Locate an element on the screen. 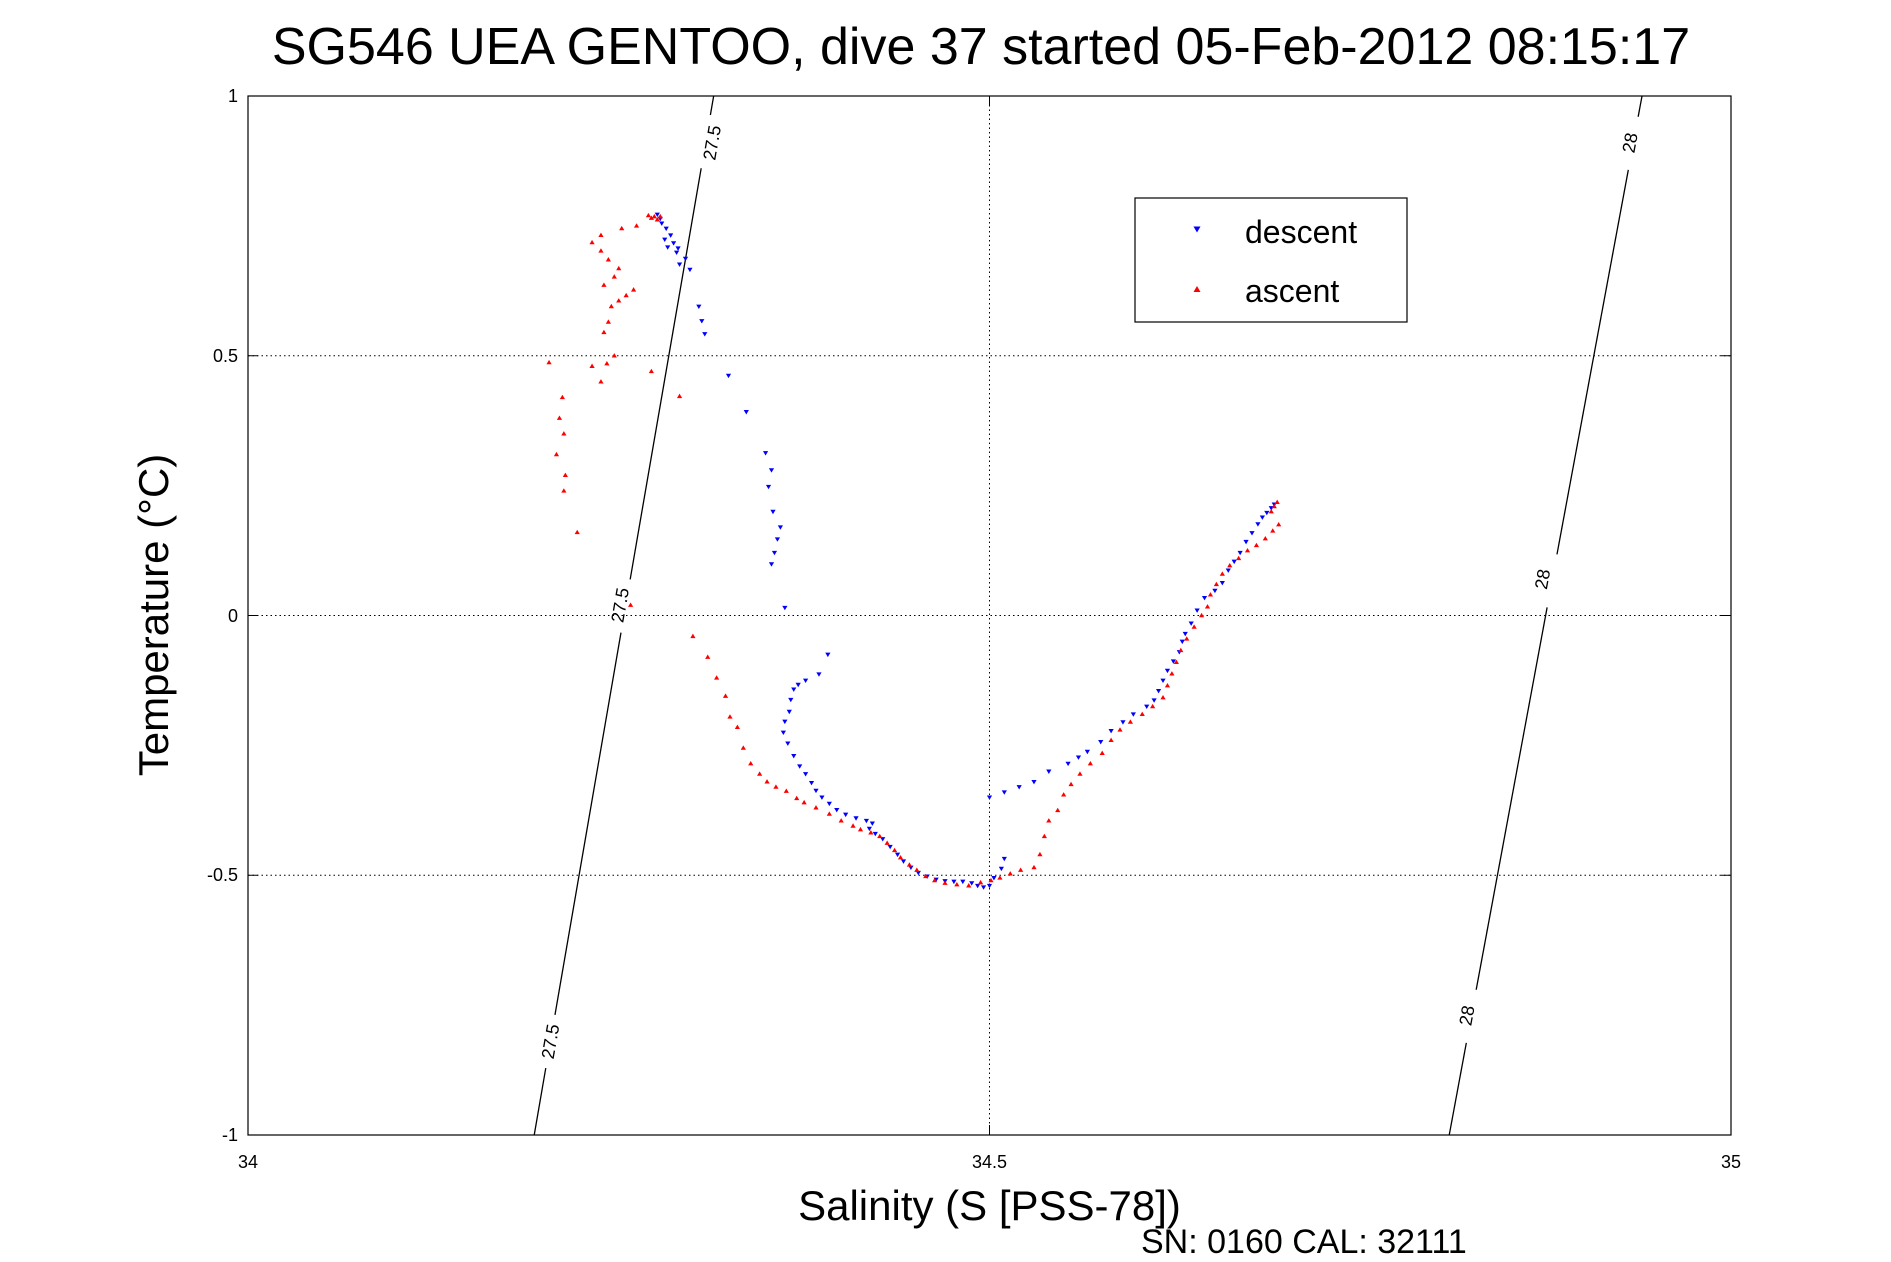 This screenshot has height=1262, width=1891. contour-label: 28 is located at coordinates (1629, 142).